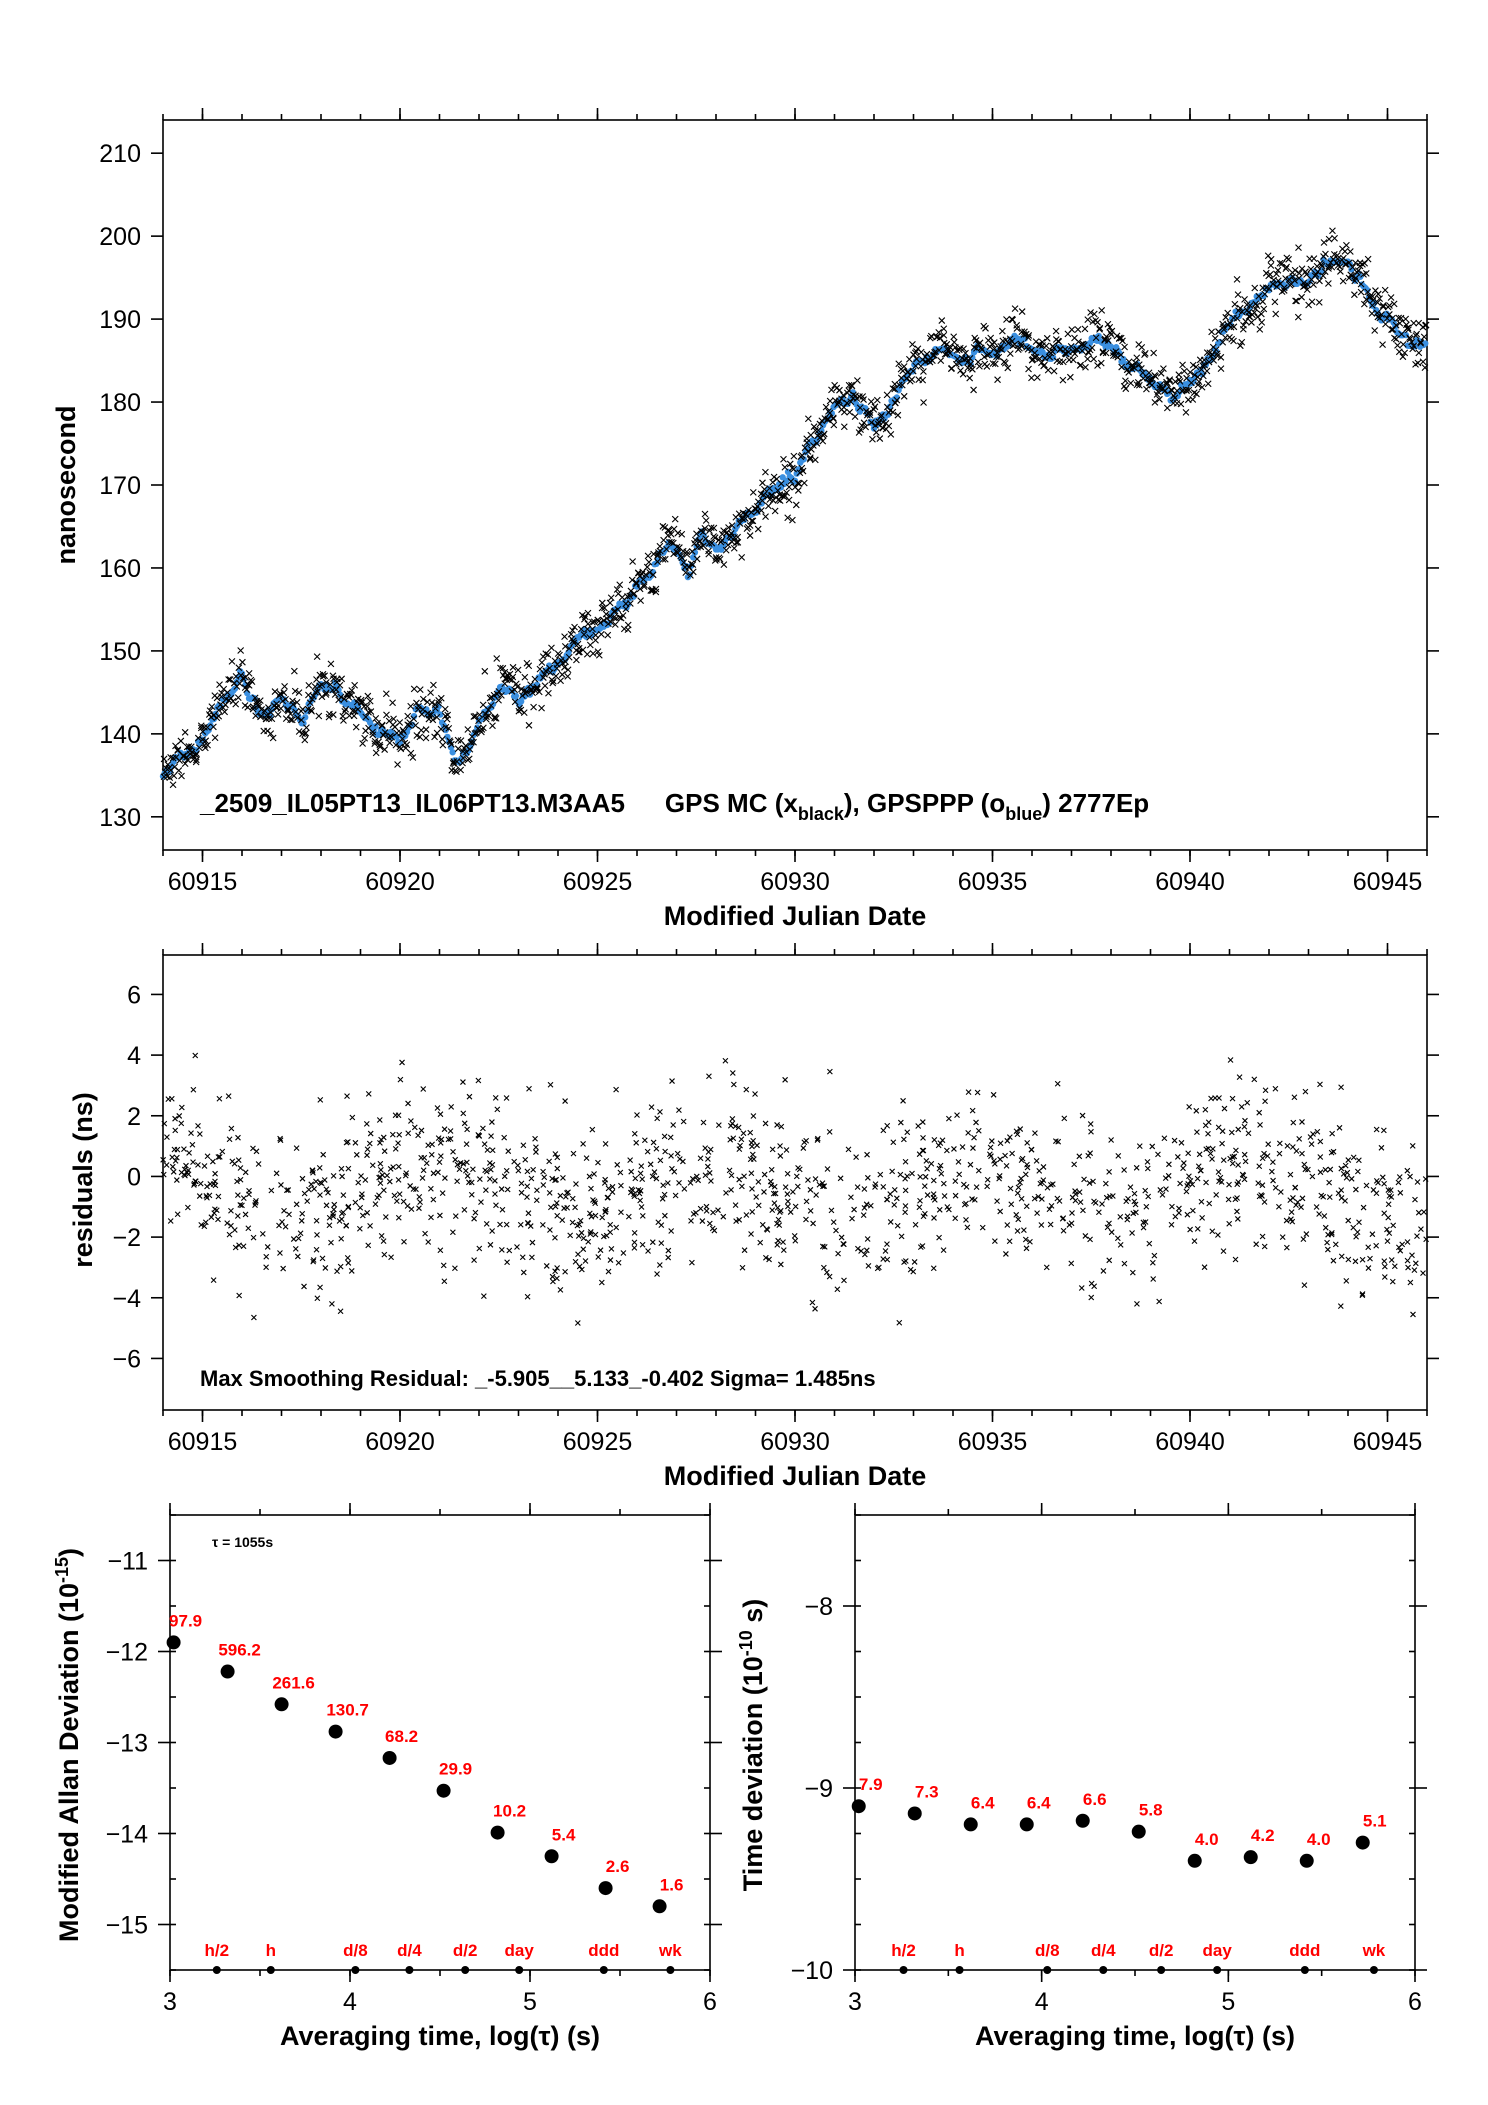 This screenshot has width=1488, height=2105. I want to click on deviation-value-label: 596.2, so click(239, 1650).